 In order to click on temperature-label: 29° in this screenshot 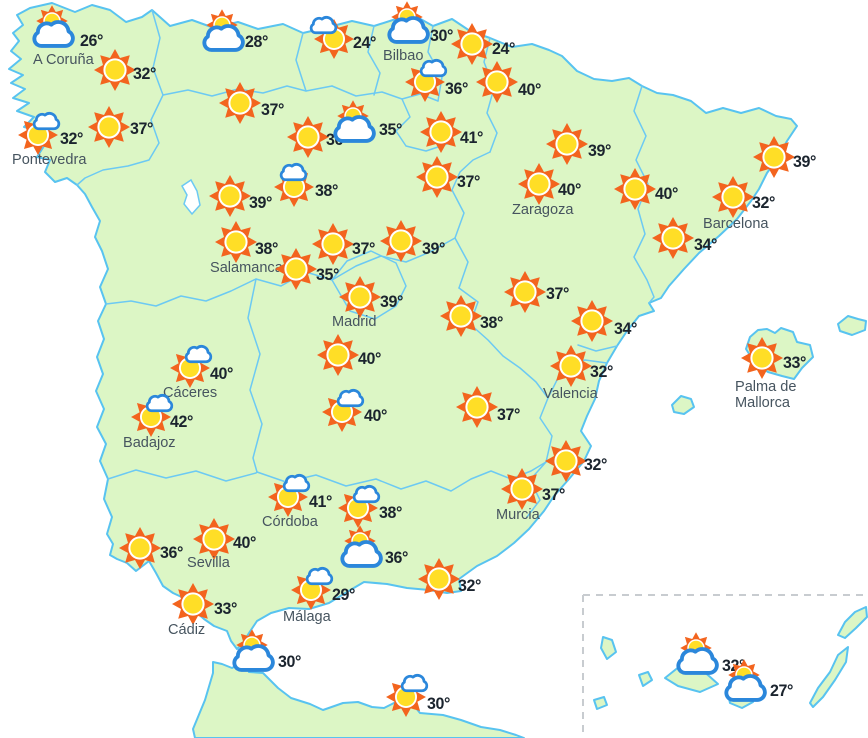, I will do `click(344, 594)`.